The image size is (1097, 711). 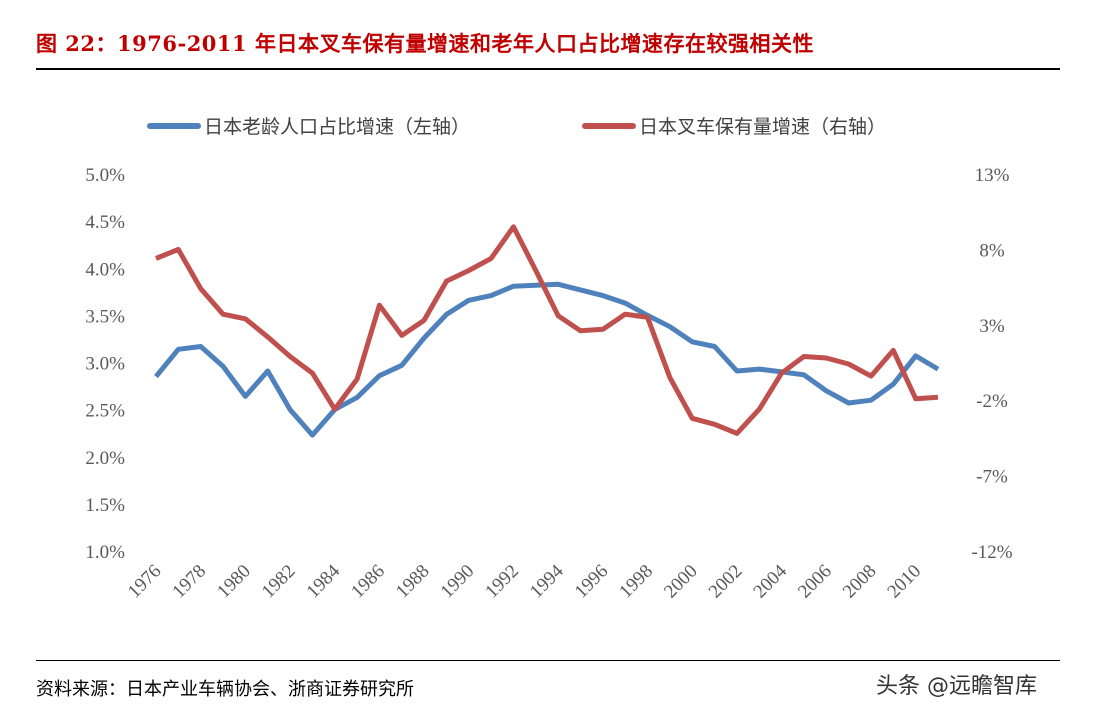 What do you see at coordinates (770, 581) in the screenshot?
I see `x-tick-label: 2004` at bounding box center [770, 581].